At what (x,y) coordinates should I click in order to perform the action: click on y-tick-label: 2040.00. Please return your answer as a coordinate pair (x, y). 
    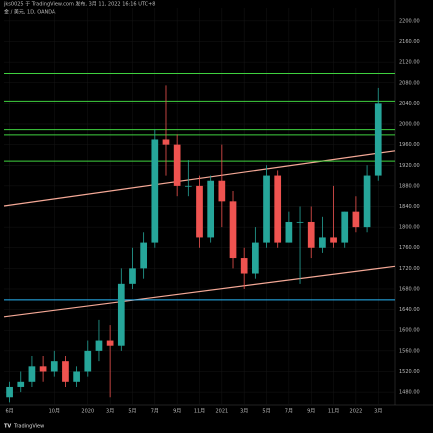
    Looking at the image, I should click on (409, 104).